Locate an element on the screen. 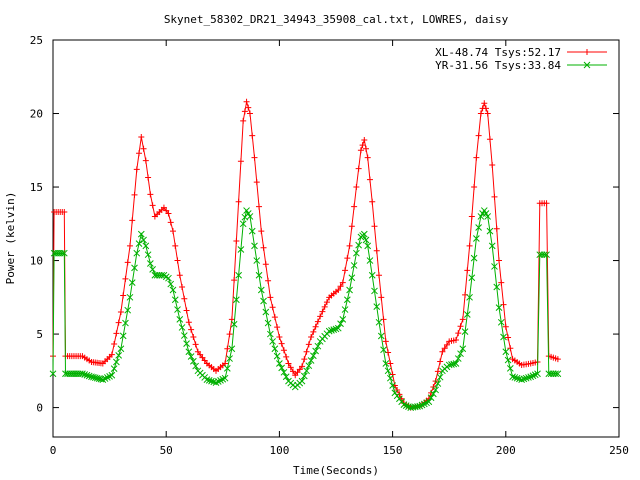  y-tick-label: 5 is located at coordinates (39, 334).